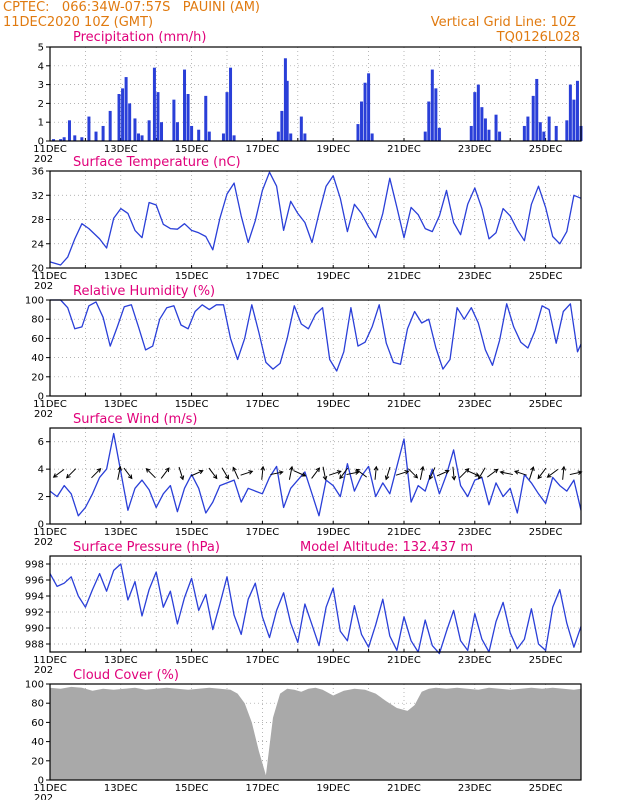  Describe the element at coordinates (538, 37) in the screenshot. I see `header-line2-right: TQ0126L028` at that location.